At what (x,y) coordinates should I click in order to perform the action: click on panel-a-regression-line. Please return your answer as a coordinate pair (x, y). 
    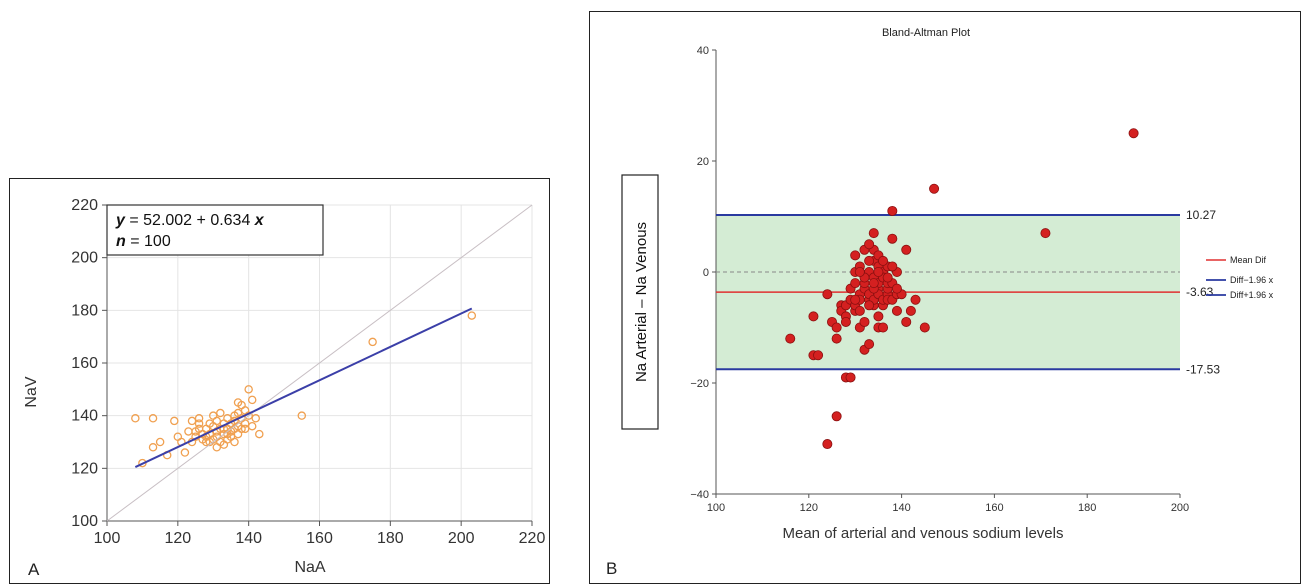
    Looking at the image, I should click on (303, 387).